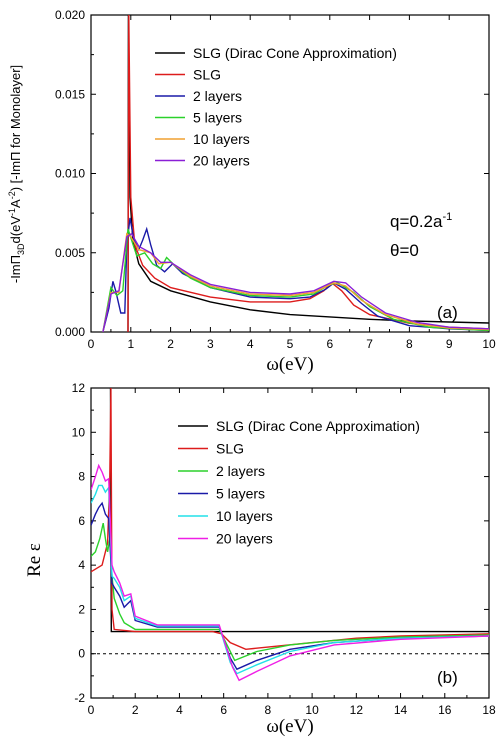 Image resolution: width=504 pixels, height=747 pixels. What do you see at coordinates (81, 654) in the screenshot?
I see `y-tick-label: 0` at bounding box center [81, 654].